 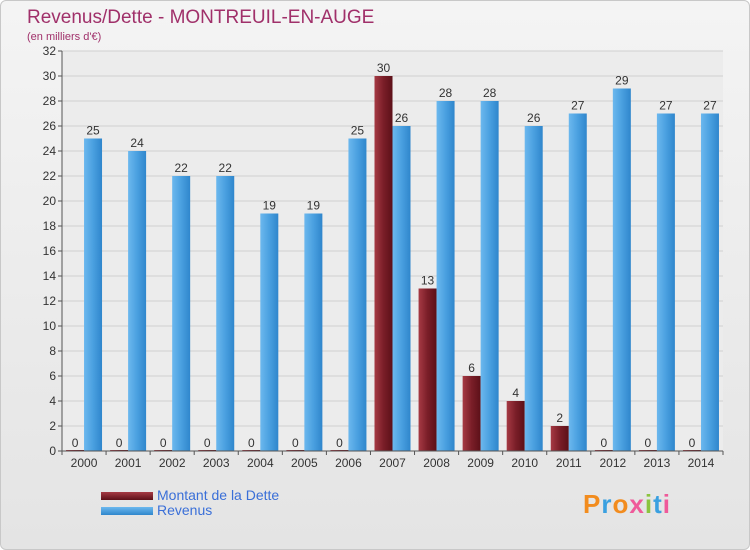 What do you see at coordinates (50, 126) in the screenshot?
I see `y-tick-label: 26` at bounding box center [50, 126].